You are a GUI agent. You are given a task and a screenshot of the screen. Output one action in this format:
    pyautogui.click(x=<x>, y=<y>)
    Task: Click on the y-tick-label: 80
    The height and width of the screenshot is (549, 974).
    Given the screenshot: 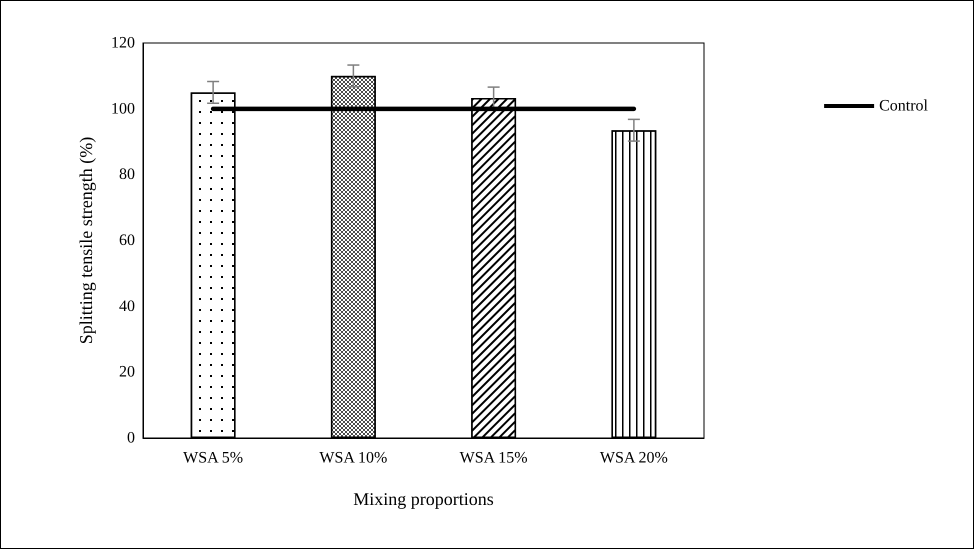 What is the action you would take?
    pyautogui.click(x=127, y=175)
    